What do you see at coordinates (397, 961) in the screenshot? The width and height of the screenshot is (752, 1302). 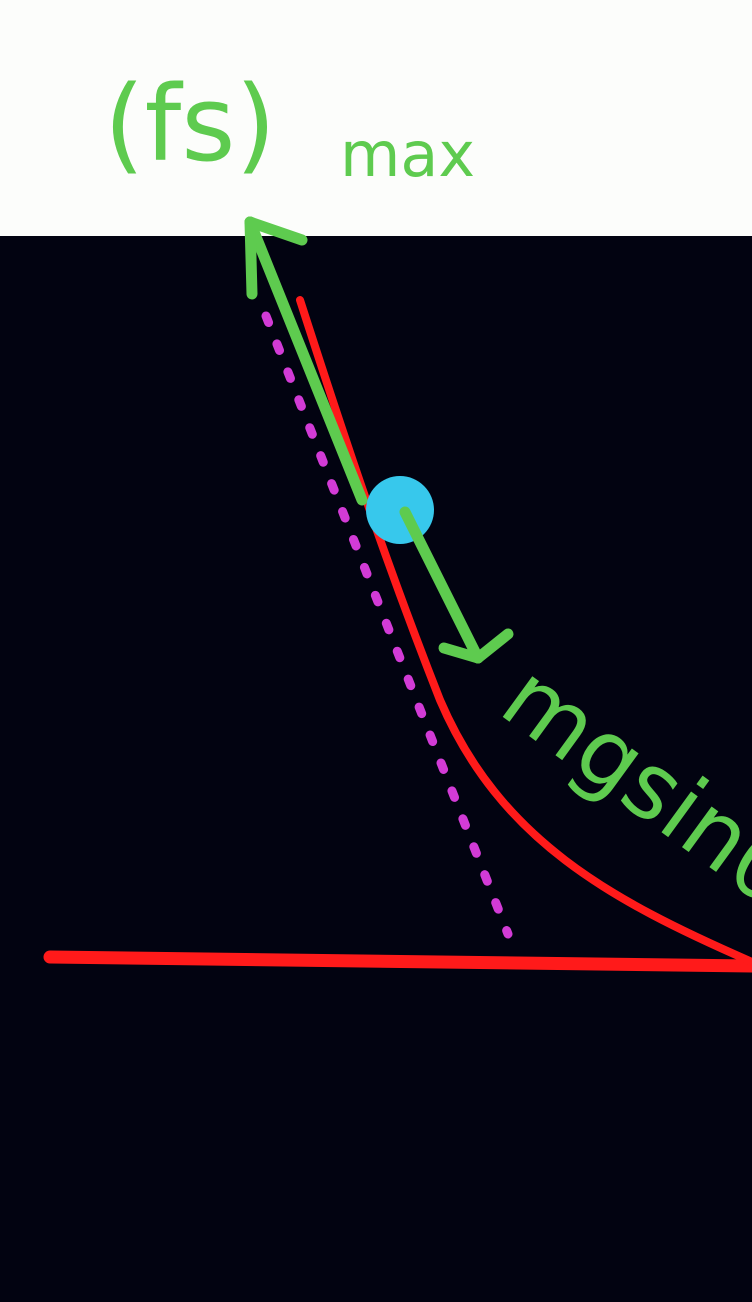 I see `ground-line` at bounding box center [397, 961].